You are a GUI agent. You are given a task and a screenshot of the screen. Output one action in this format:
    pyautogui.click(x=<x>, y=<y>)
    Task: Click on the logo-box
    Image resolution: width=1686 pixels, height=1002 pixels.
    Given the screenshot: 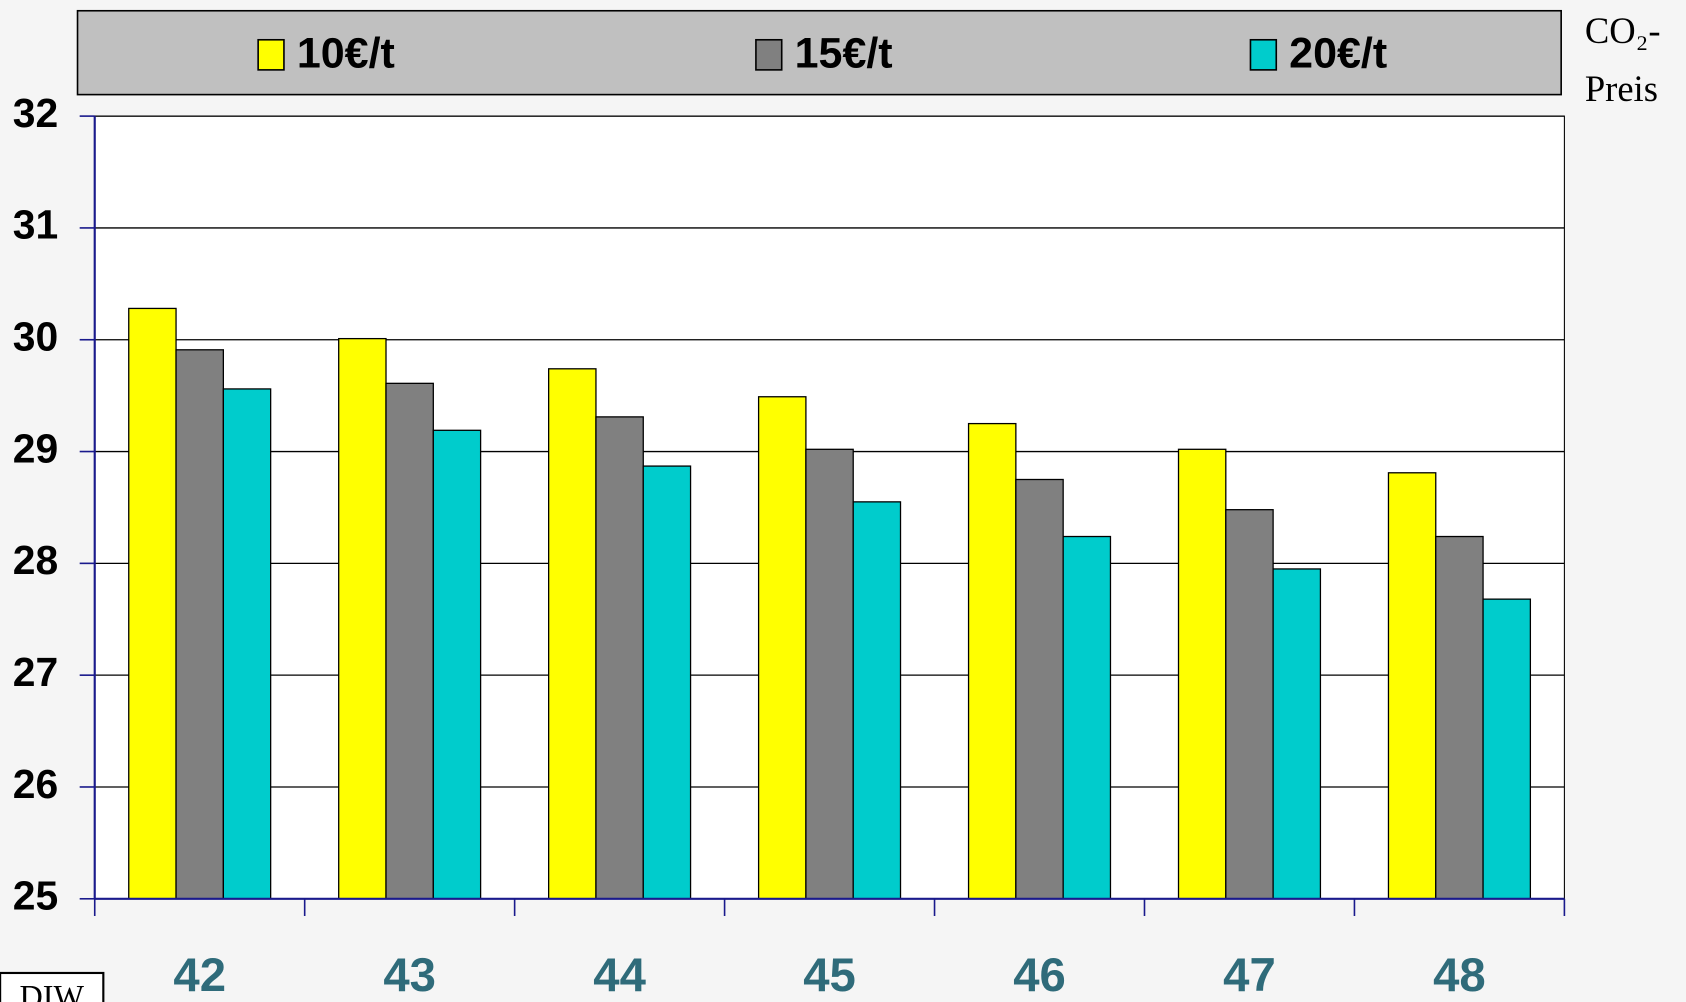 What is the action you would take?
    pyautogui.click(x=52, y=986)
    